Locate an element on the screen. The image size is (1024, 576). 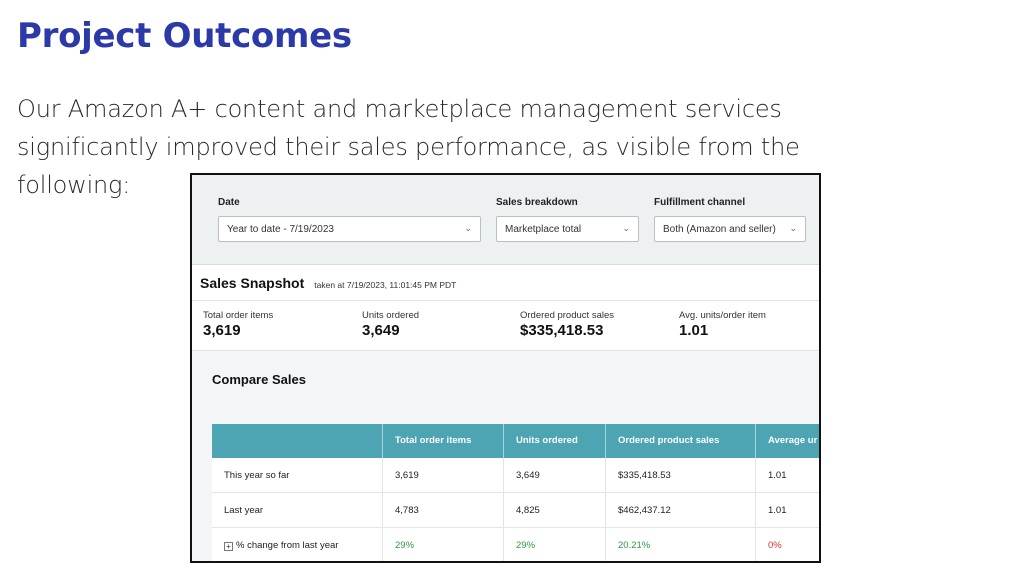
table-row: Last year 4,783 4,825 $462,437.12 1.01 is located at coordinates (515, 510).